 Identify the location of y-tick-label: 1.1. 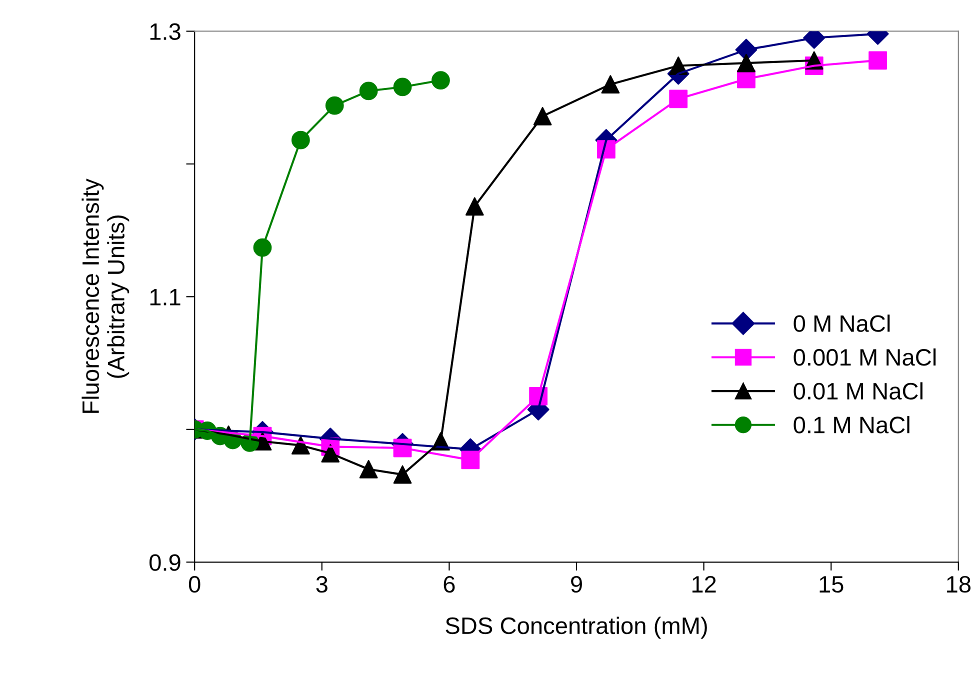
(165, 297).